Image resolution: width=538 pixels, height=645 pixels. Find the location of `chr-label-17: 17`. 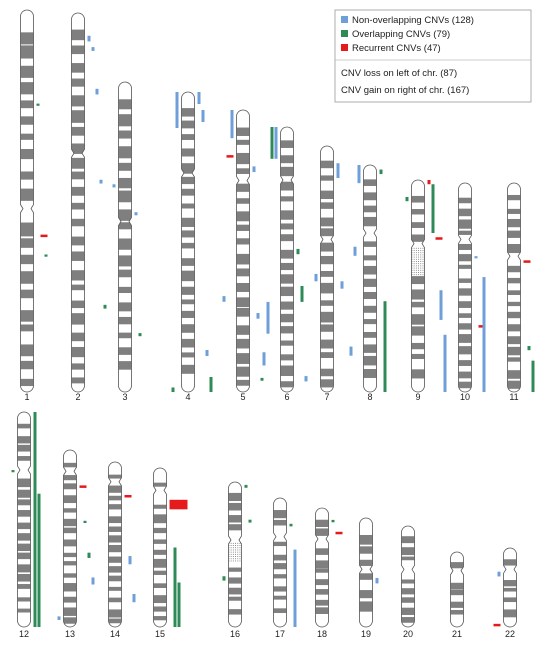

chr-label-17: 17 is located at coordinates (280, 634).